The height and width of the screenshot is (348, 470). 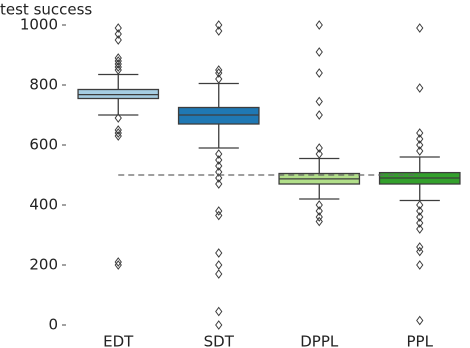 I want to click on y-tick-label: 600, so click(x=43, y=145).